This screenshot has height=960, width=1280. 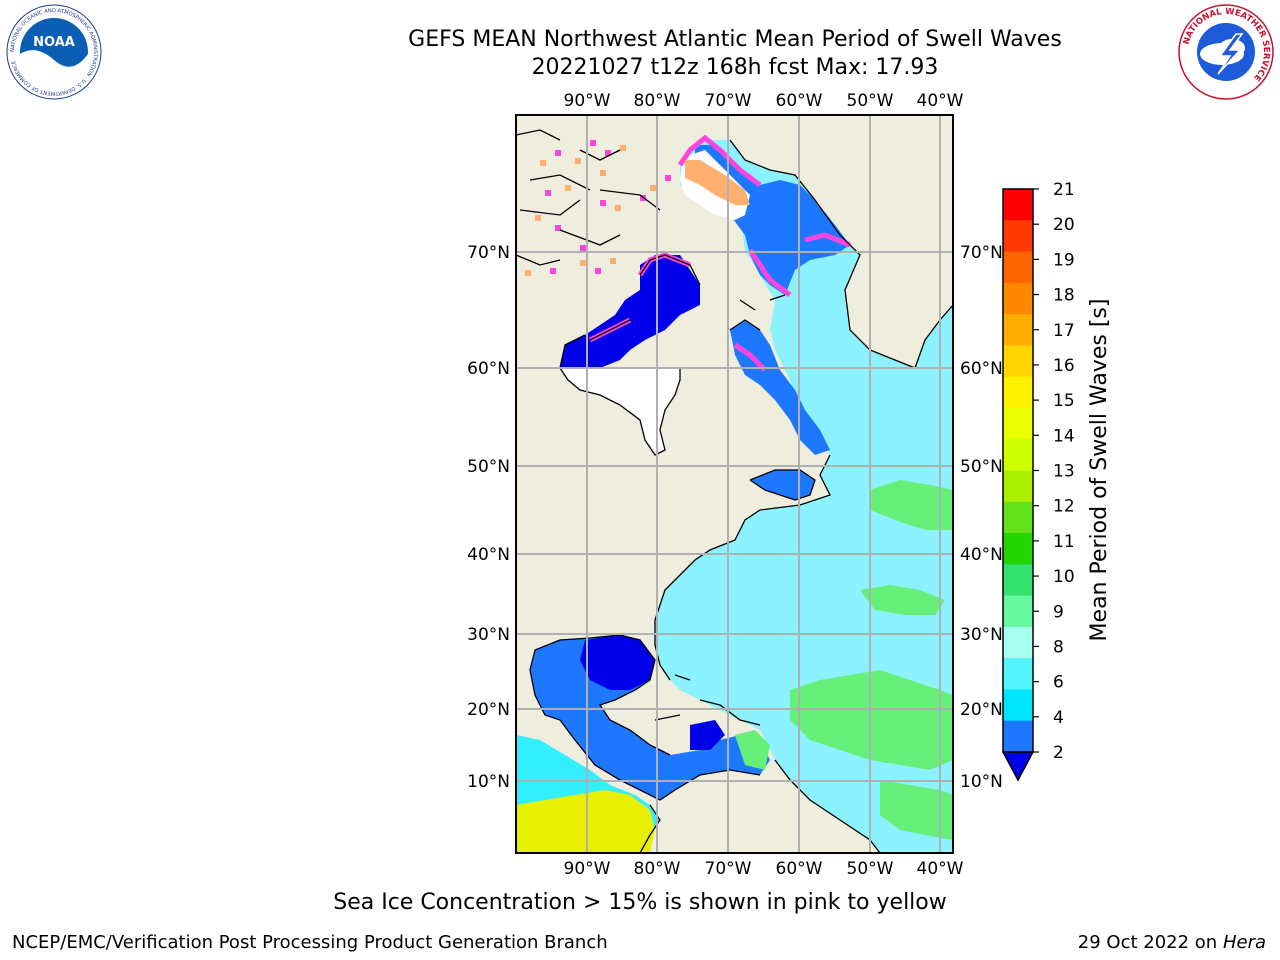 What do you see at coordinates (1058, 647) in the screenshot?
I see `colorbar-tick-label: 8` at bounding box center [1058, 647].